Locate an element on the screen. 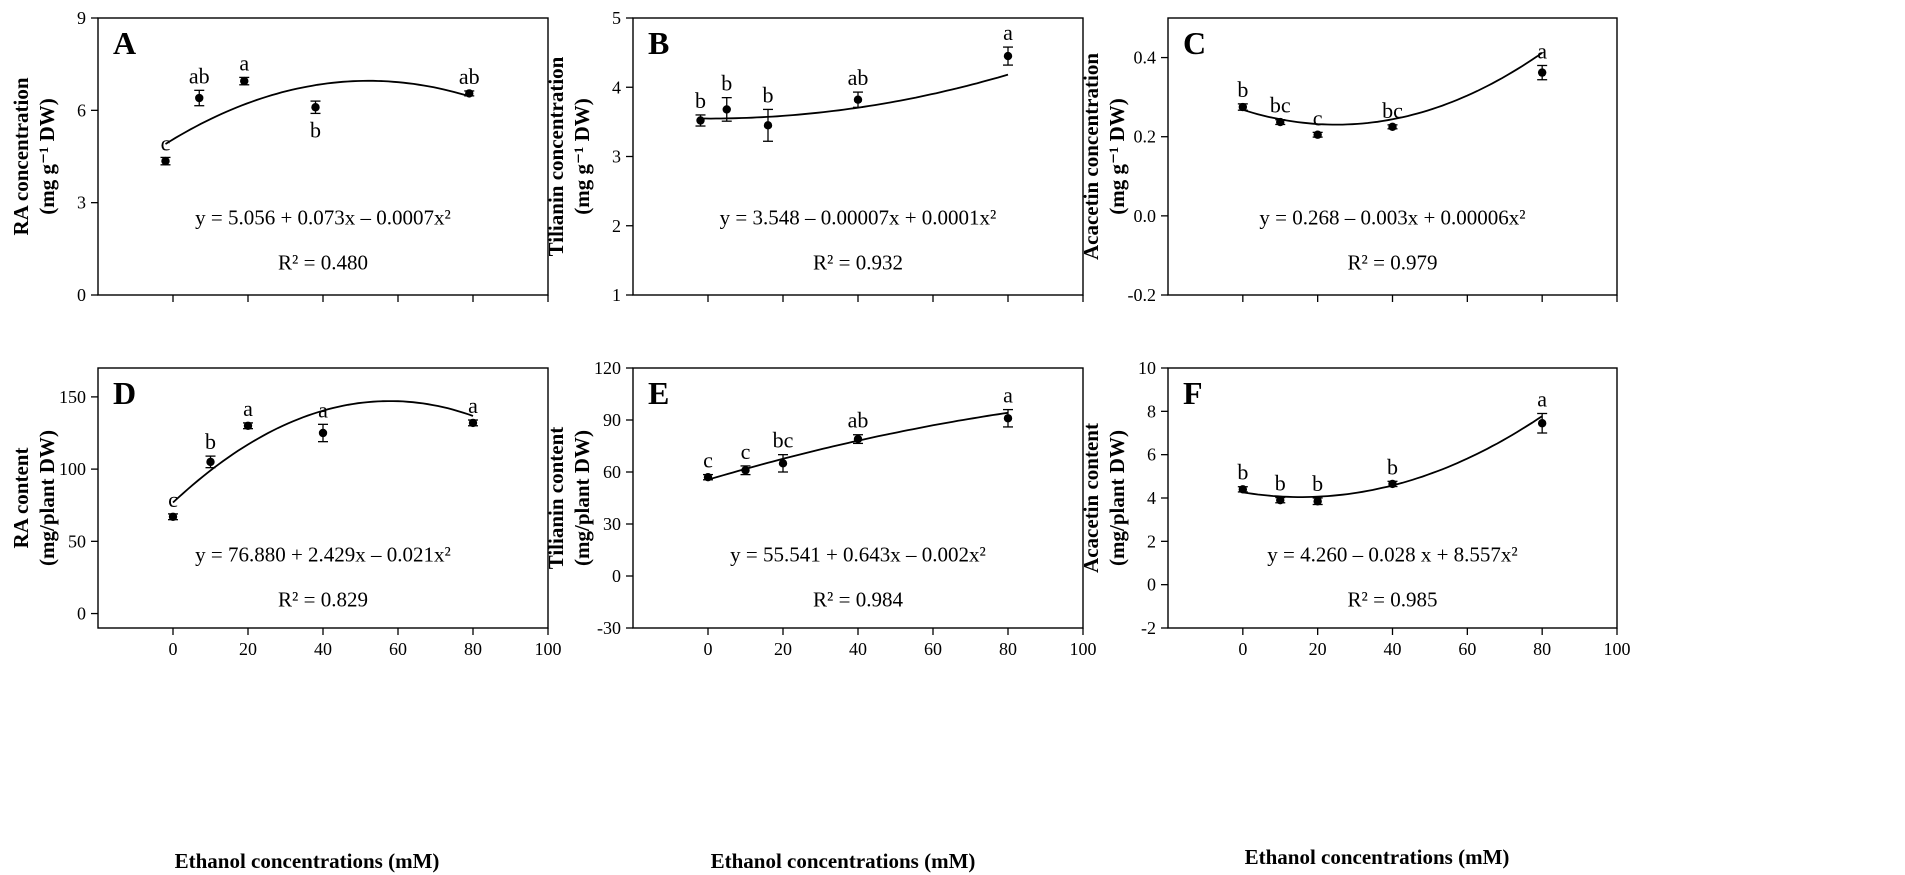 Image resolution: width=1905 pixels, height=875 pixels. panel-d-ytick-label: 100 is located at coordinates (72, 469).